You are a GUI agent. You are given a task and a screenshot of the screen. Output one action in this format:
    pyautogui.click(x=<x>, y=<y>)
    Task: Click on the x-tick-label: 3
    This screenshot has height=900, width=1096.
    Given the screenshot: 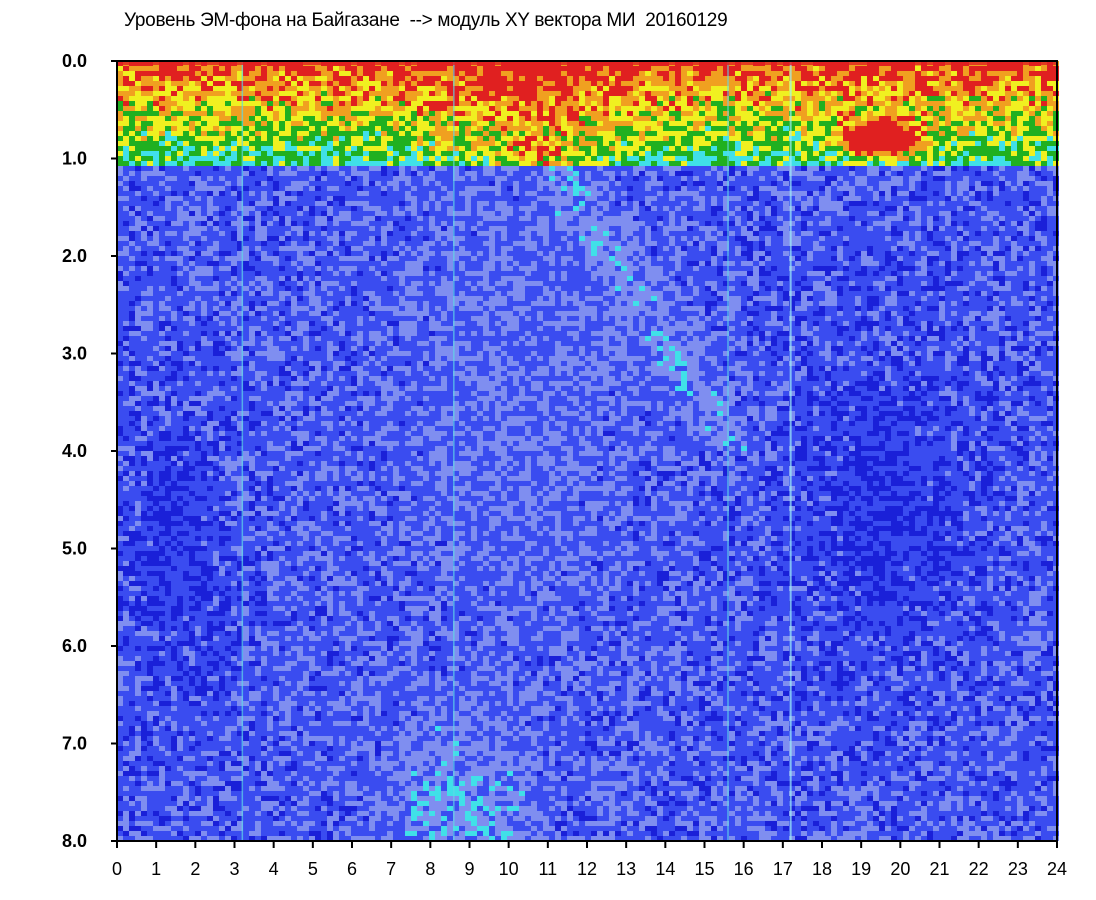 What is the action you would take?
    pyautogui.click(x=234, y=869)
    